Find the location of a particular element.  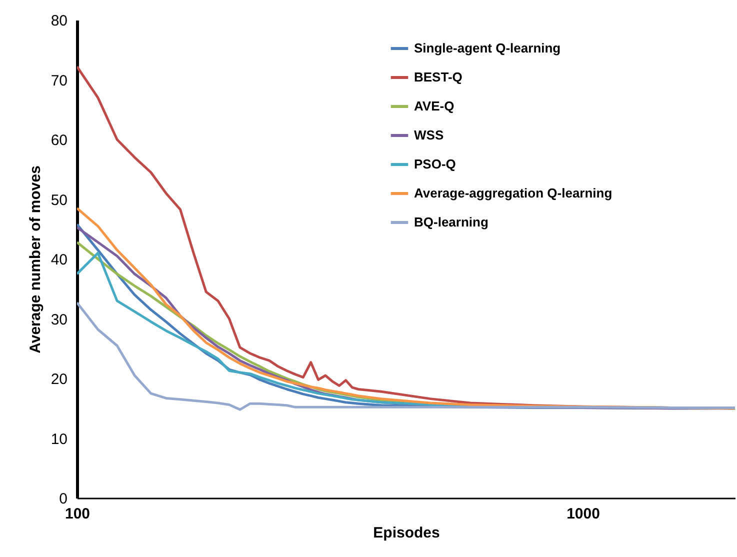

y-tick-label: 30 is located at coordinates (59, 319).